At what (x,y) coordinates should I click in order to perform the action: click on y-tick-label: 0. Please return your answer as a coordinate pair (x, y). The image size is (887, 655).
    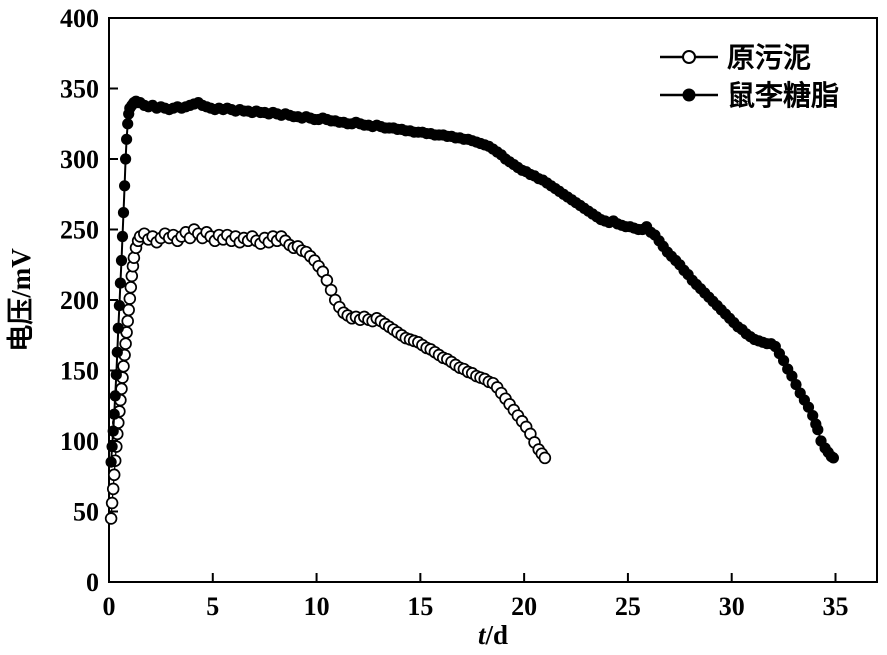
    Looking at the image, I should click on (92, 582).